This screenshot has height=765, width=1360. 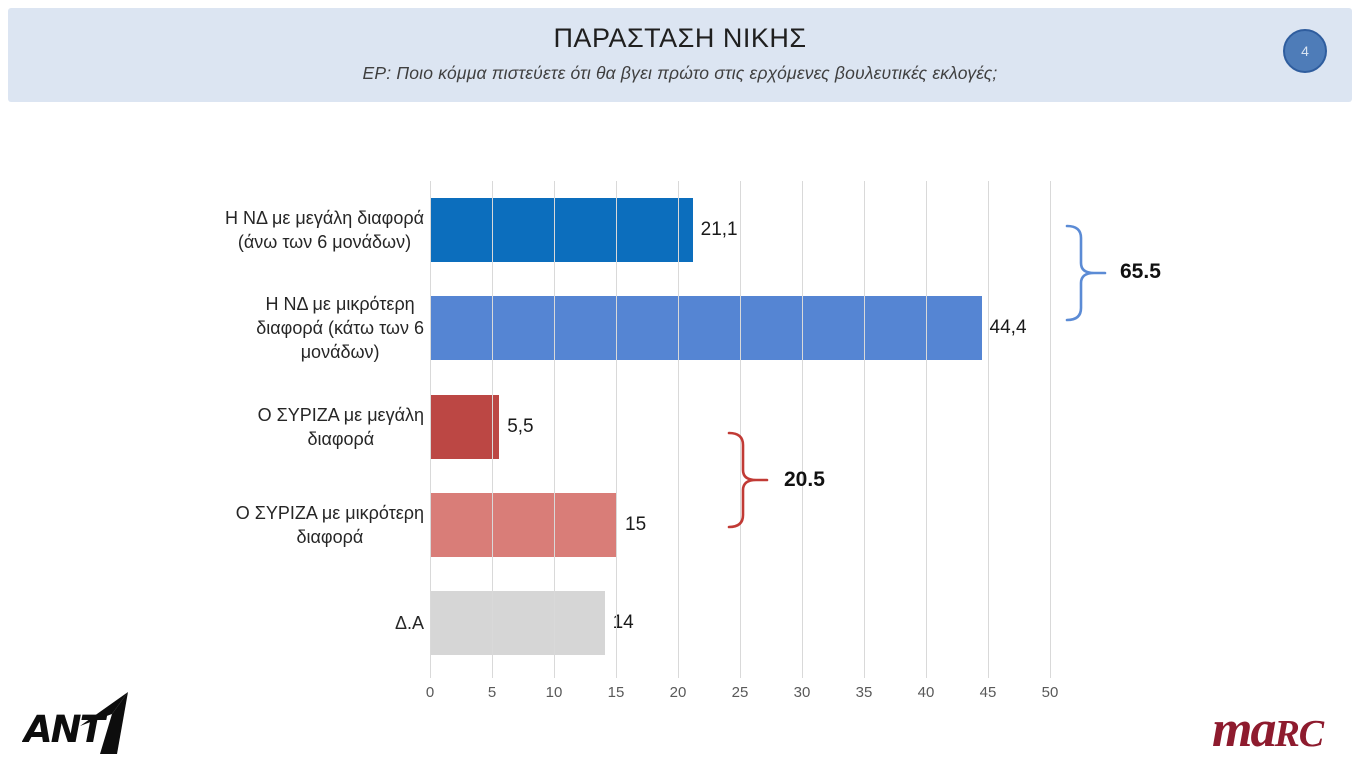 What do you see at coordinates (678, 692) in the screenshot?
I see `x-tick-label: 20` at bounding box center [678, 692].